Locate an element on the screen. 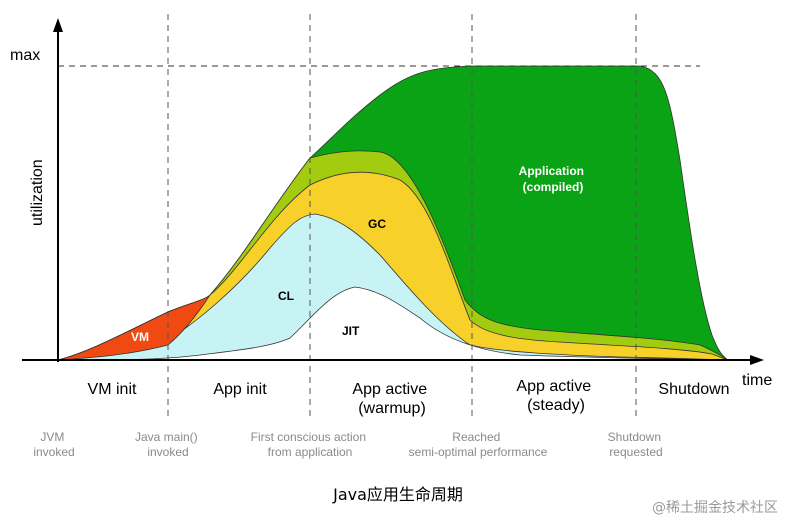 This screenshot has height=520, width=788. event-label-main-invoked: Java main() invoked is located at coordinates (168, 444).